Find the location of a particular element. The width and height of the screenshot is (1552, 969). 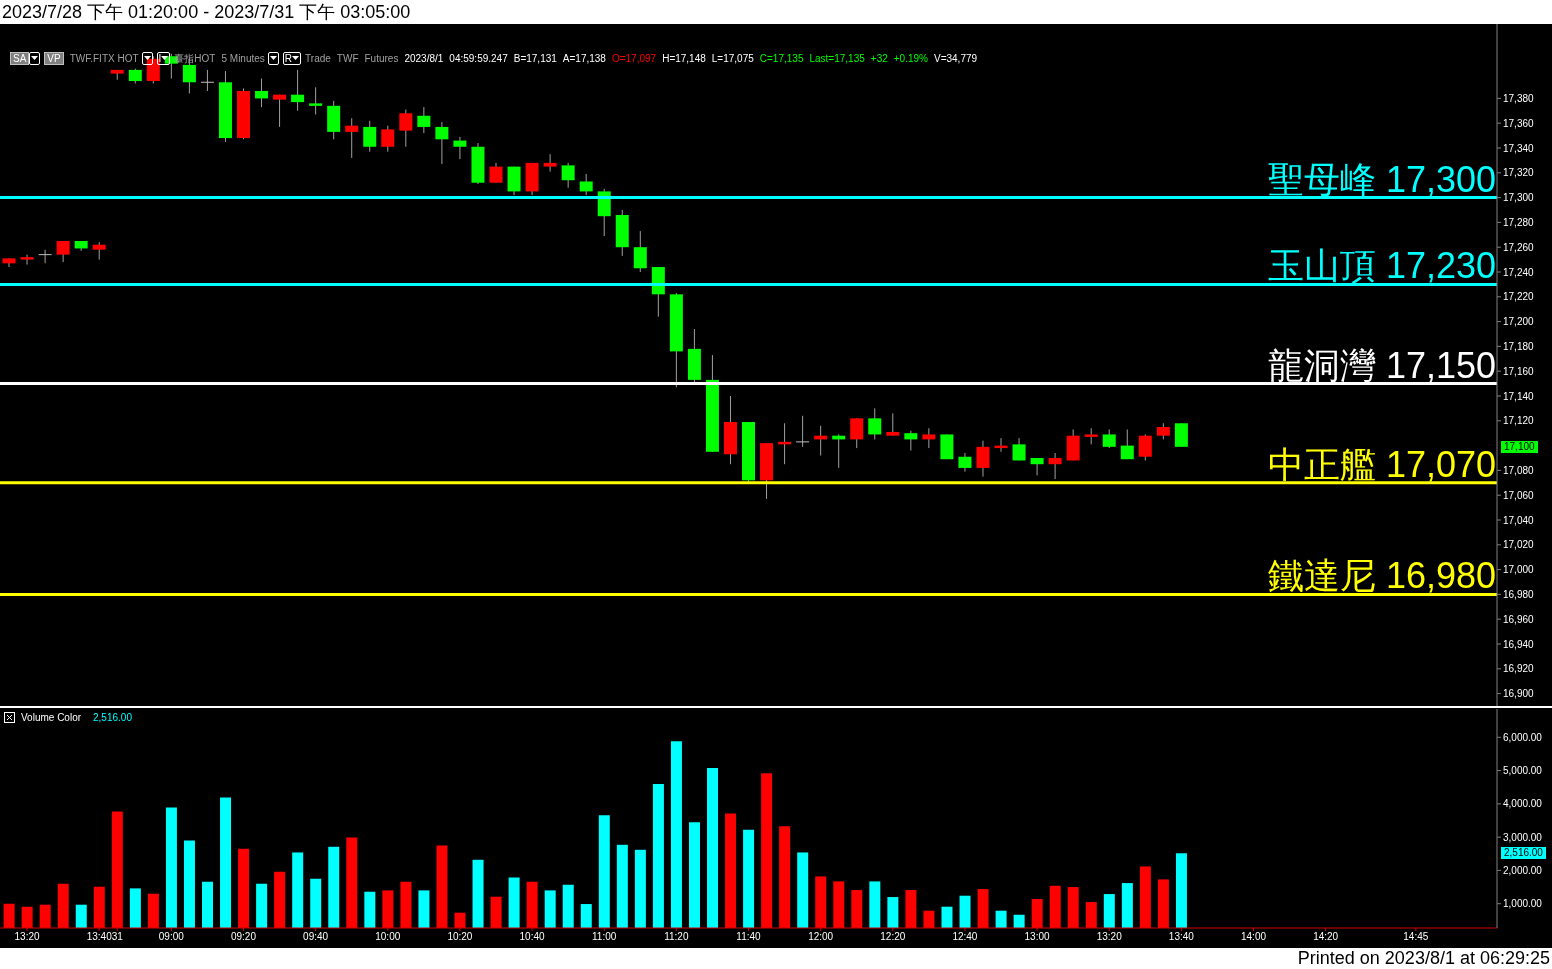

x-tick-label: 10:40 is located at coordinates (532, 937).